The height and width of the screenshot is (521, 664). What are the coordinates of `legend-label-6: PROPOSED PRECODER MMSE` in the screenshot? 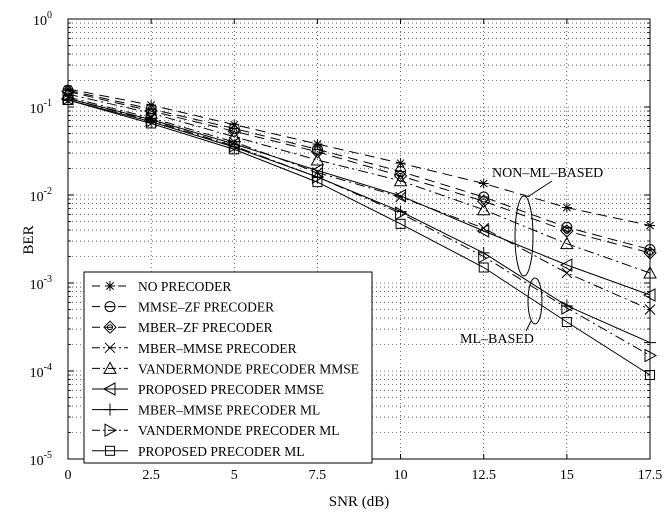 It's located at (231, 389).